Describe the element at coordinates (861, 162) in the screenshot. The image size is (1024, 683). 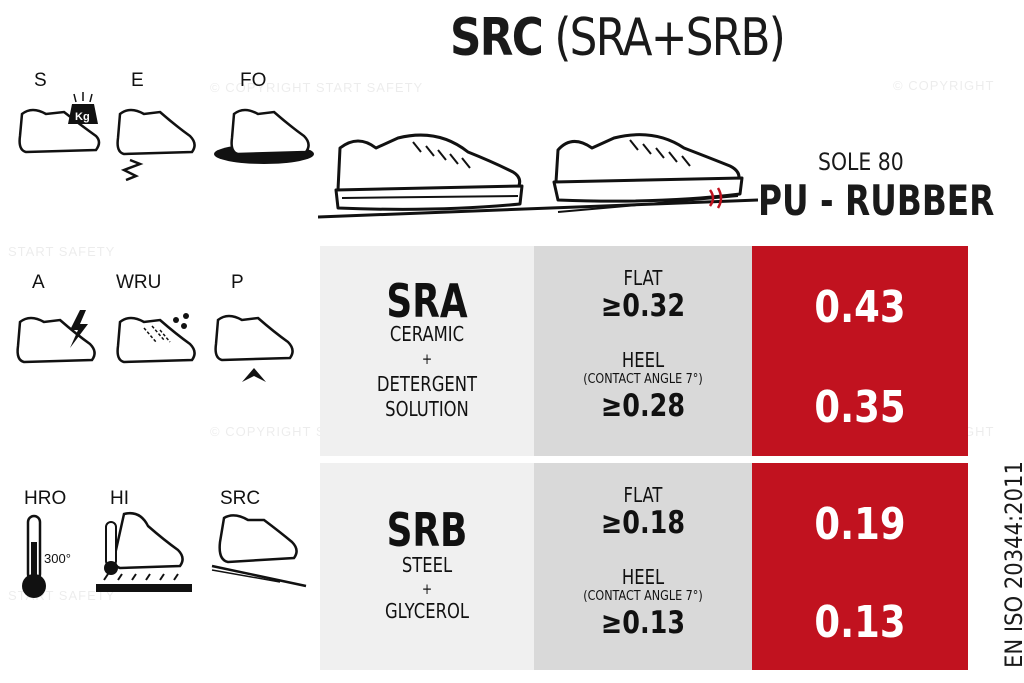
I see `sole-type-label: SOLE 80` at that location.